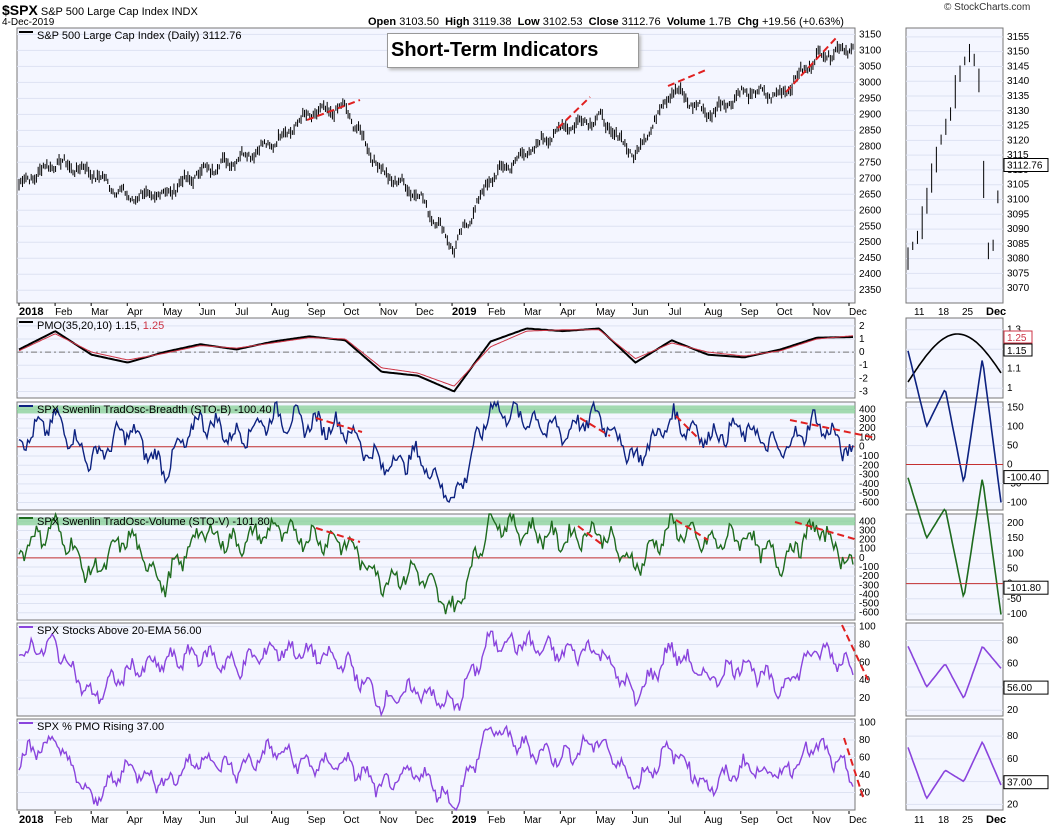 The image size is (1050, 830). What do you see at coordinates (867, 540) in the screenshot?
I see `panel-3-ytick-8: 200` at bounding box center [867, 540].